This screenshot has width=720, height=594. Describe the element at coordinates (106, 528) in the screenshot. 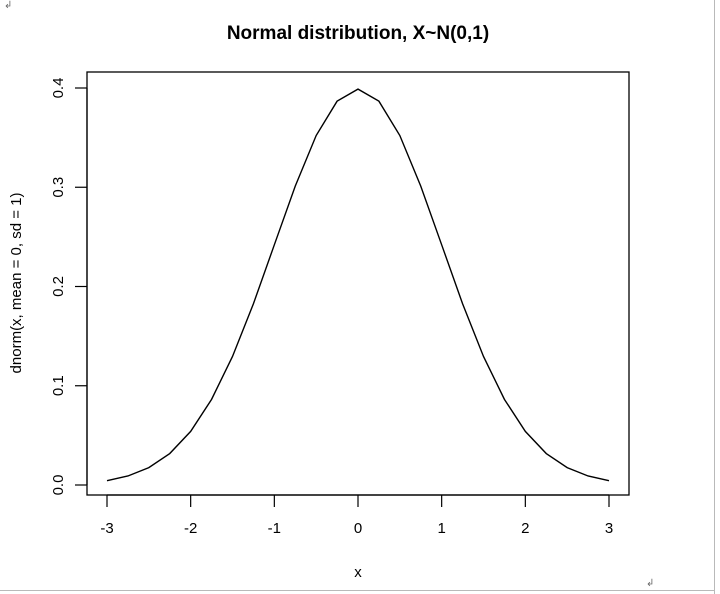

I see `x-tick-label: -3` at that location.